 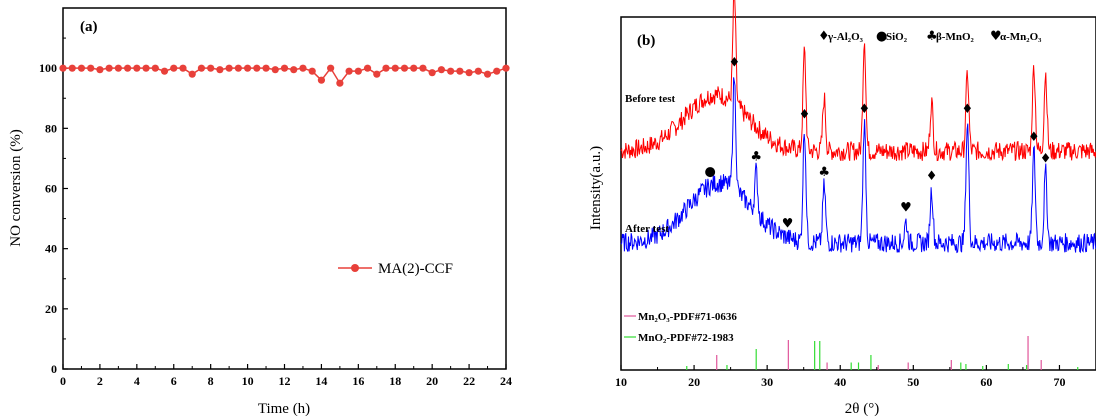 What do you see at coordinates (913, 382) in the screenshot?
I see `x-tick-label: 50` at bounding box center [913, 382].